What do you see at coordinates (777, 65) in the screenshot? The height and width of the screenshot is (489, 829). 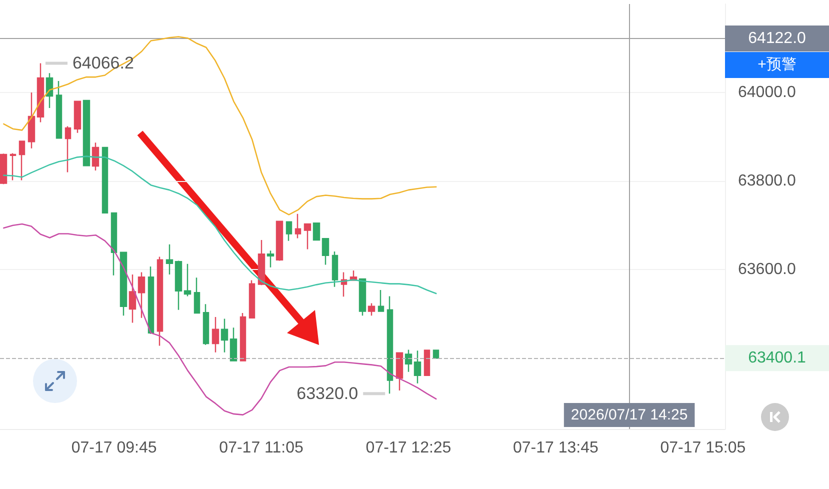 I see `alert-button: +预警` at bounding box center [777, 65].